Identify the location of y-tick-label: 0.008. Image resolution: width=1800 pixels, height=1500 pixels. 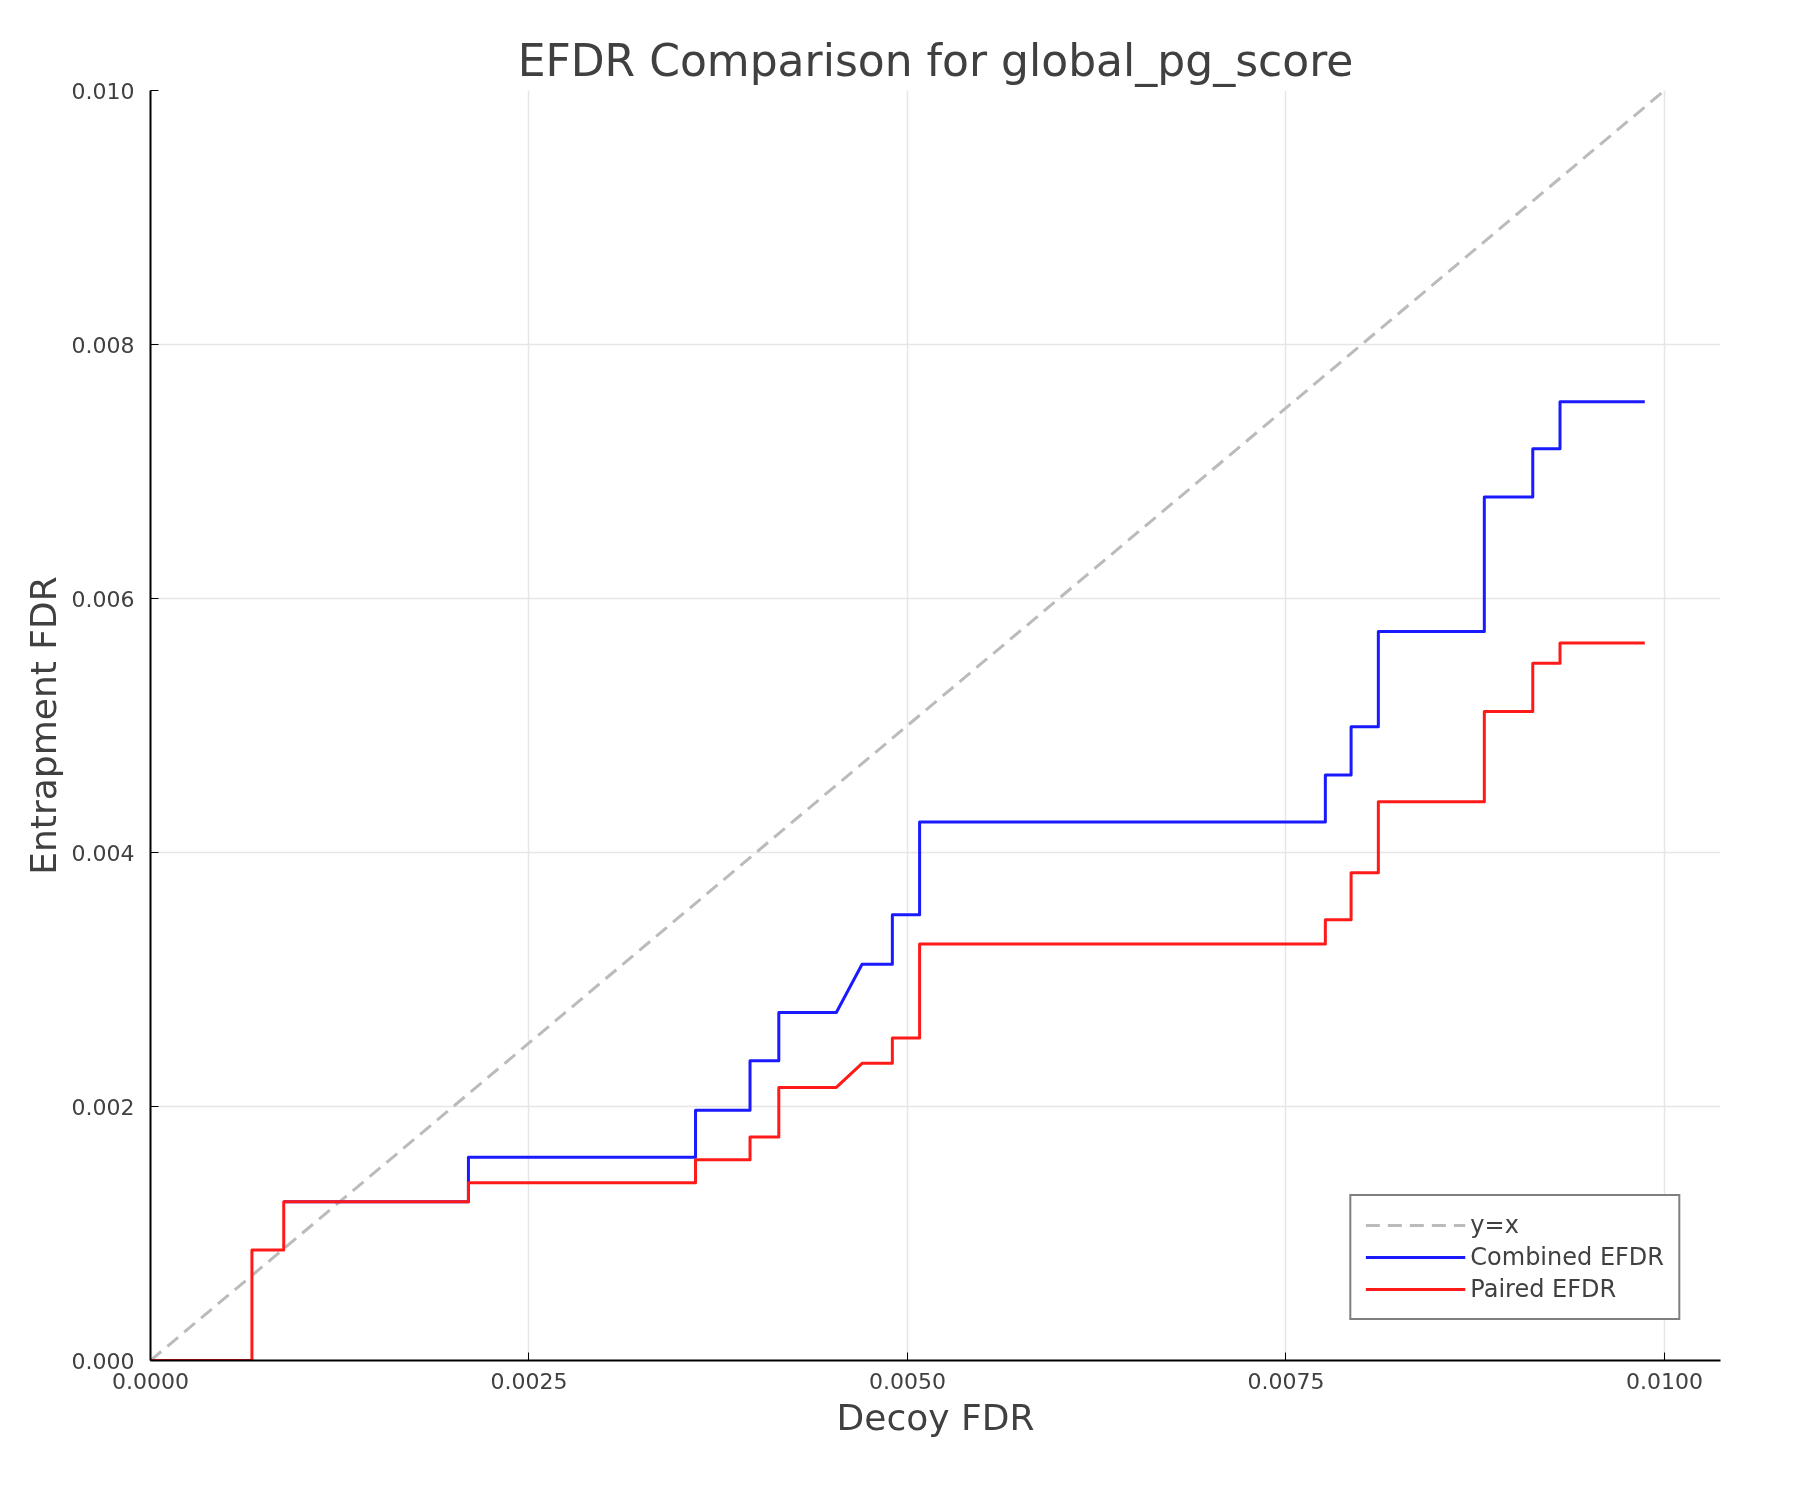
(103, 345).